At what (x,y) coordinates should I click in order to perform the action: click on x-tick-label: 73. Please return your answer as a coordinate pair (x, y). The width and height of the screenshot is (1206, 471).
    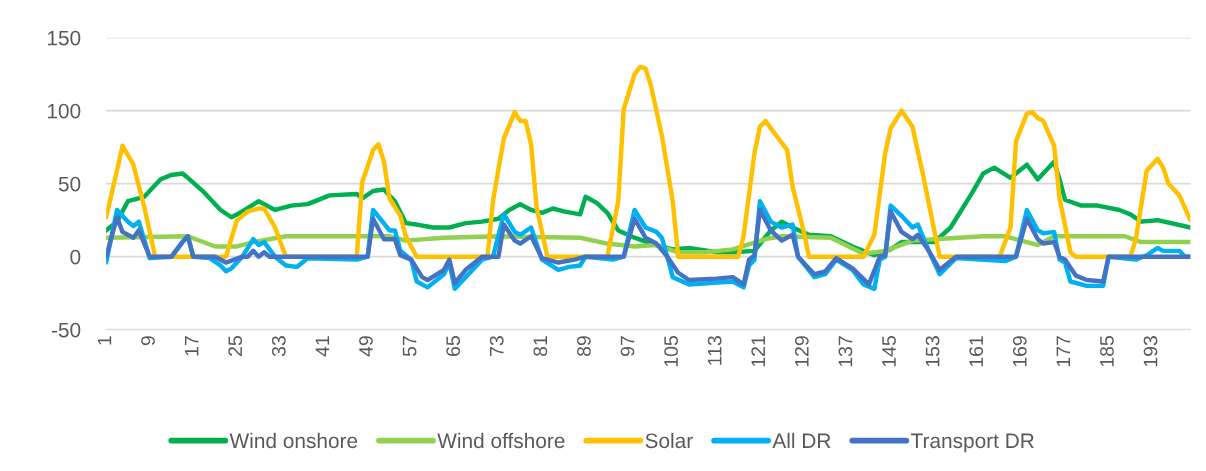
    Looking at the image, I should click on (496, 346).